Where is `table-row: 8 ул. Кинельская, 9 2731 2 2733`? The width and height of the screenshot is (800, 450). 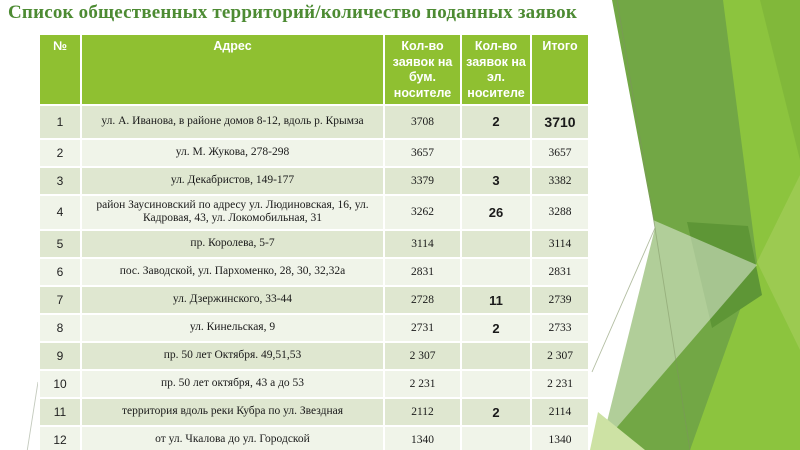
table-row: 8 ул. Кинельская, 9 2731 2 2733 is located at coordinates (314, 328).